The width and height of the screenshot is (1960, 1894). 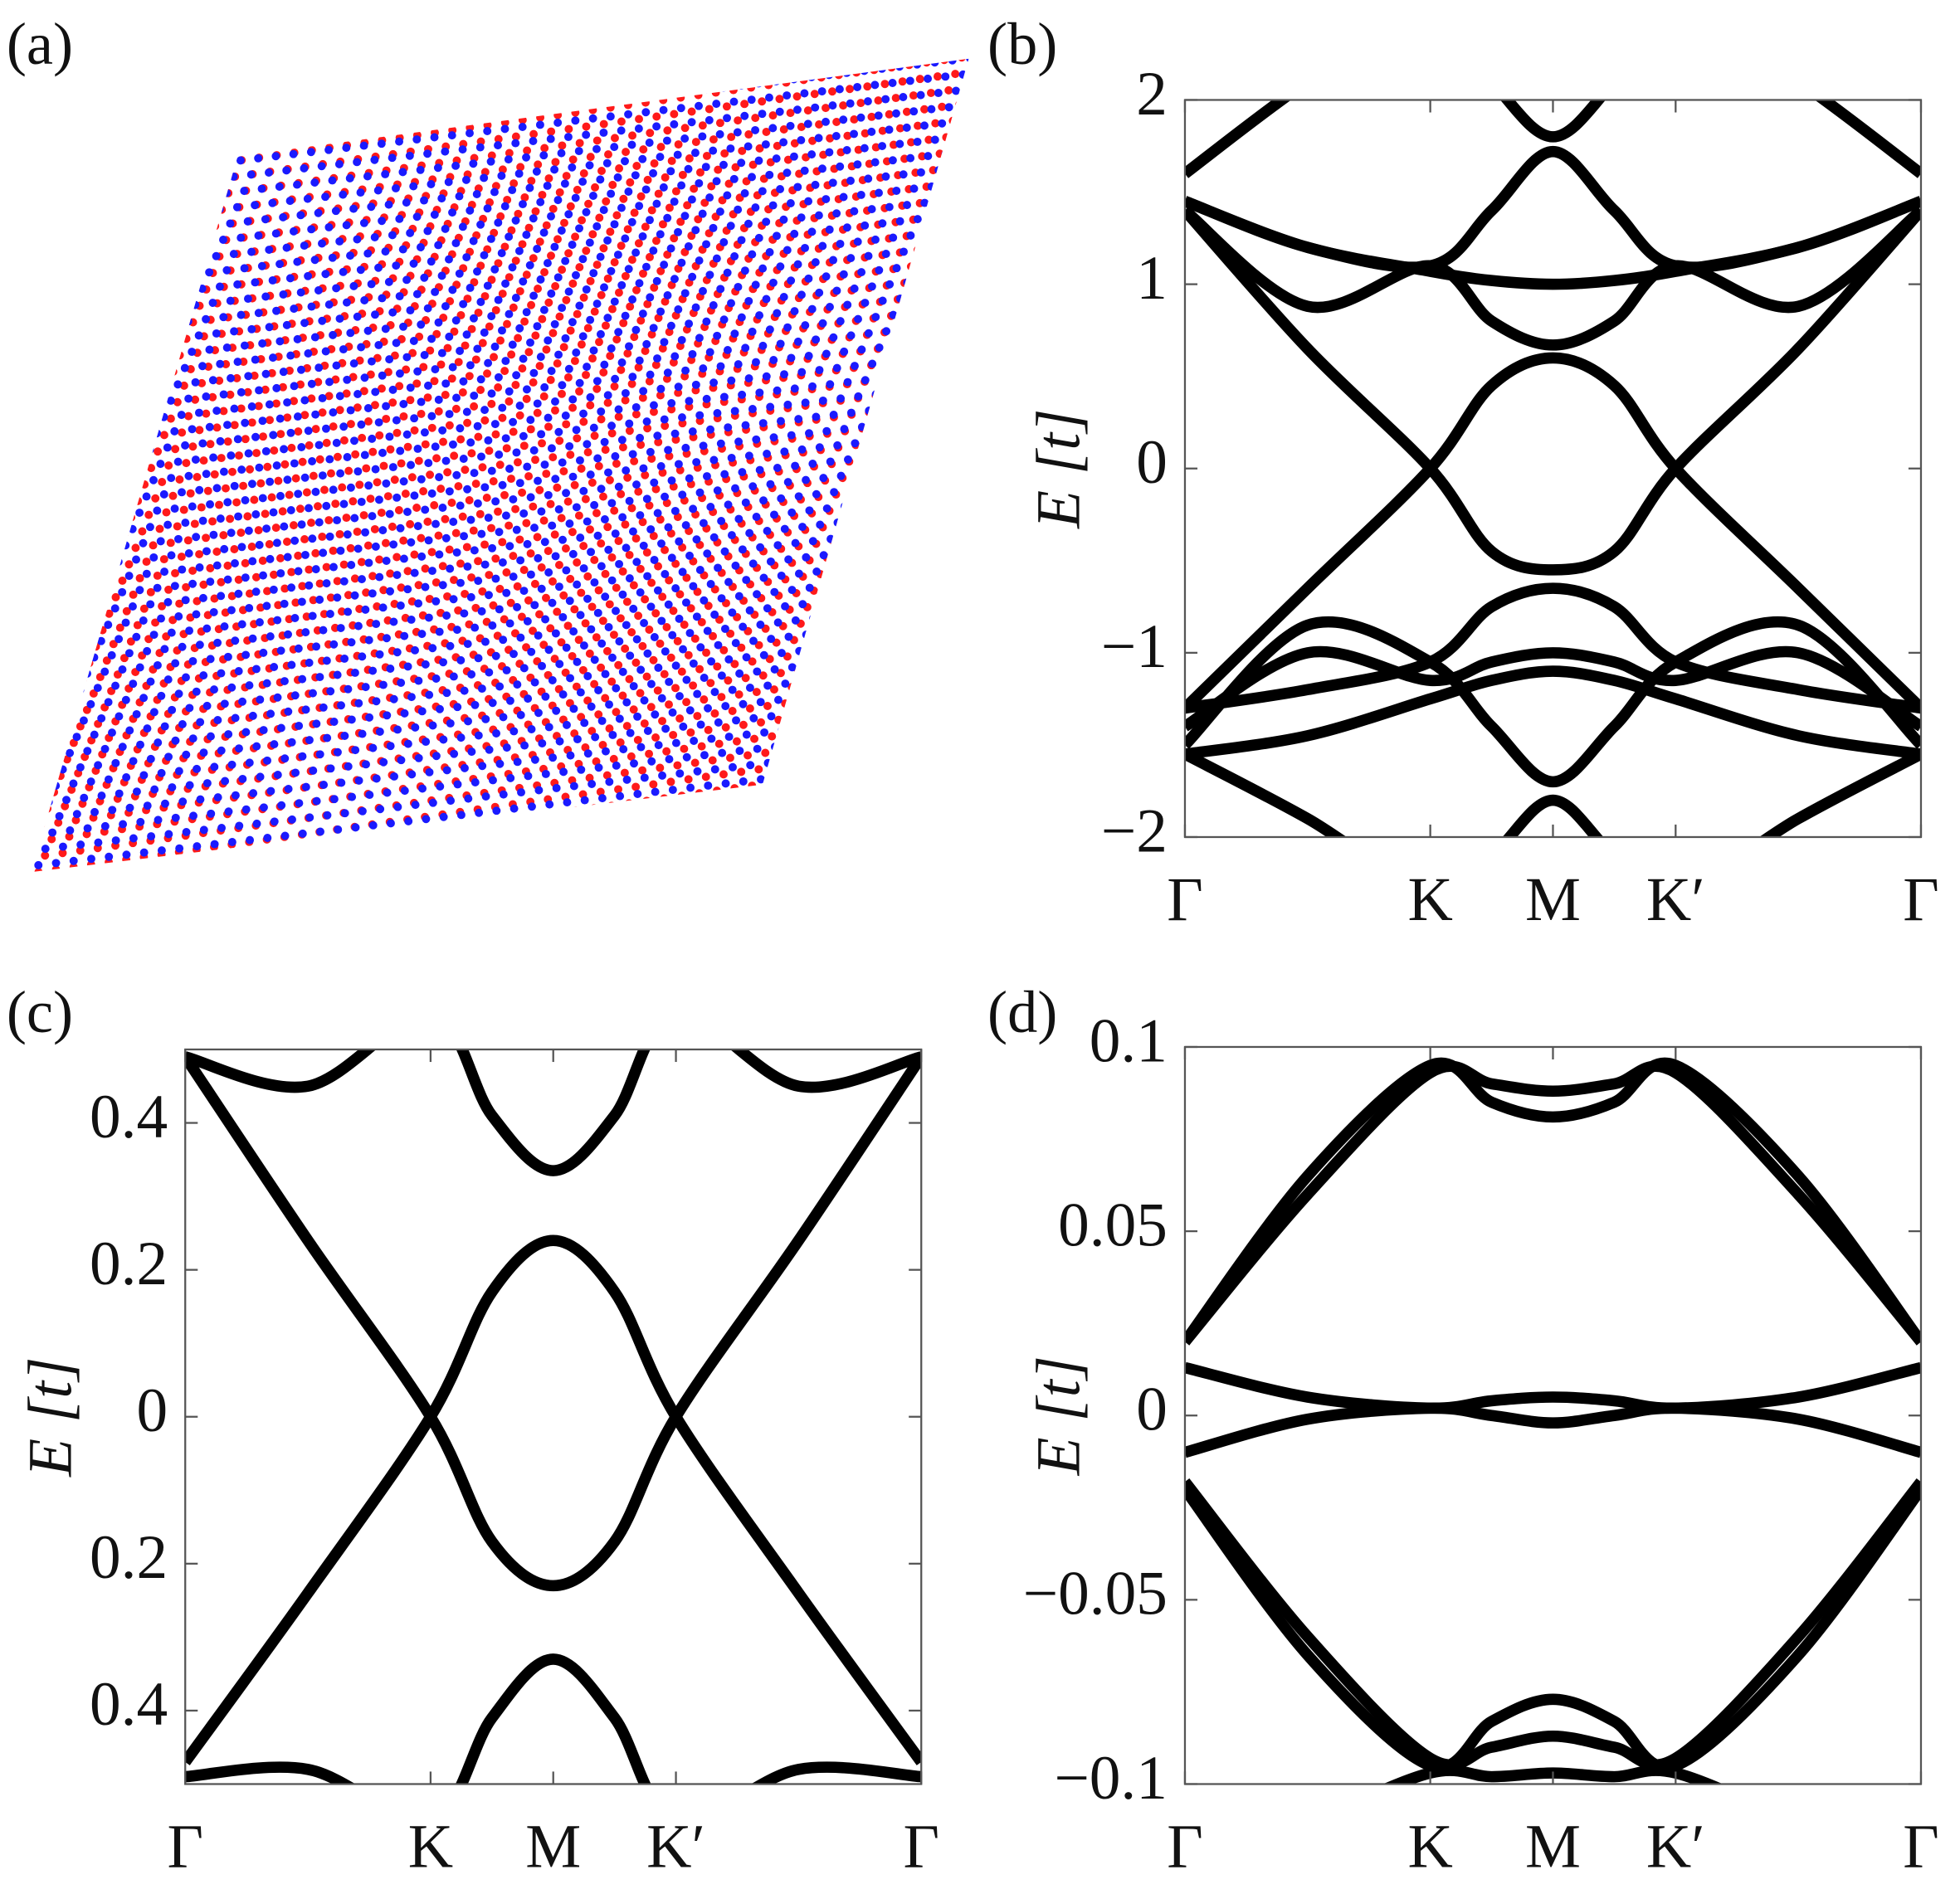 What do you see at coordinates (1129, 1040) in the screenshot?
I see `y-tick-label: 0.1` at bounding box center [1129, 1040].